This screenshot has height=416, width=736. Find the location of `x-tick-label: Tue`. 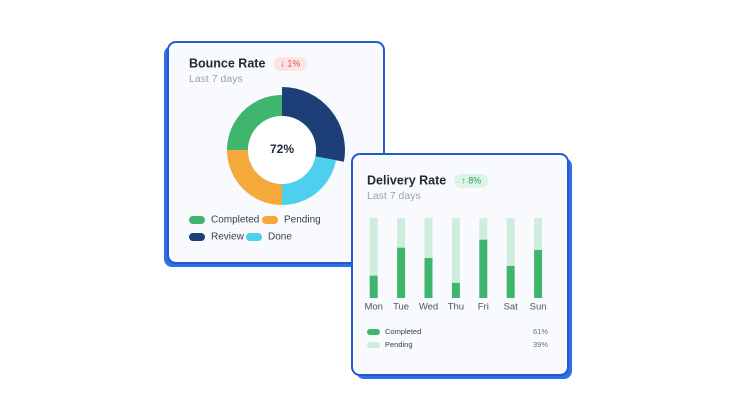

x-tick-label: Tue is located at coordinates (401, 307).